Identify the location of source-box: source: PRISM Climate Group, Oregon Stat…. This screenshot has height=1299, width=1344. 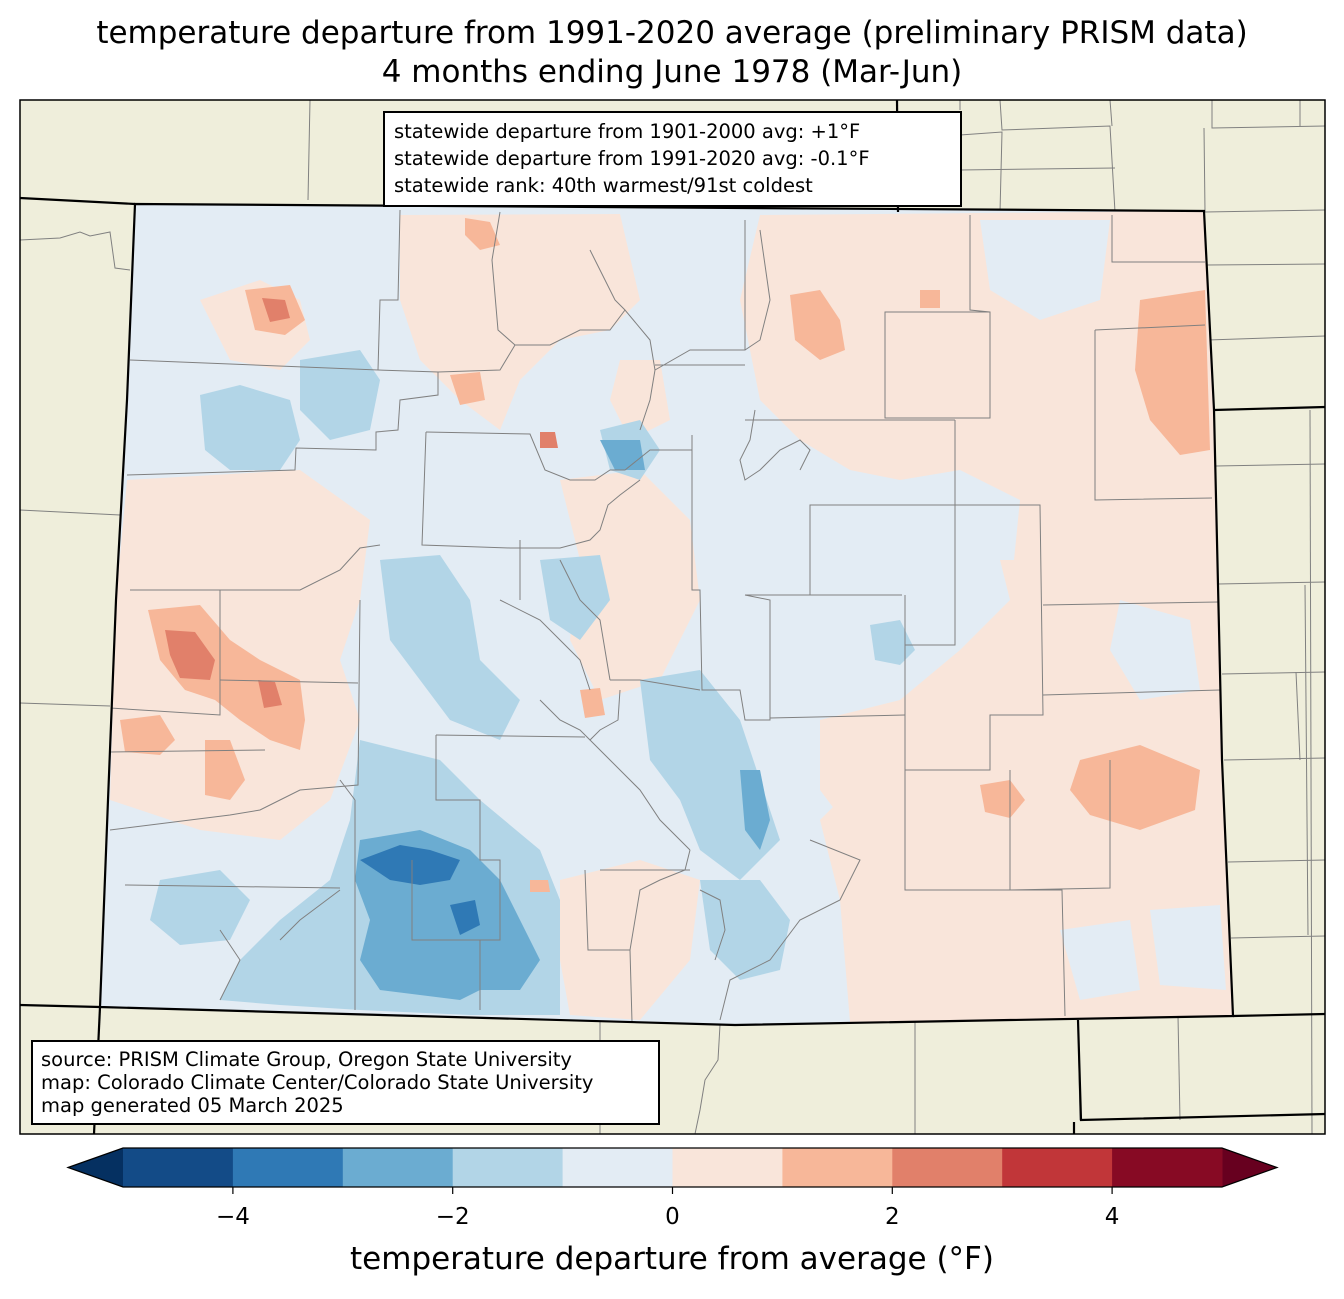
(345, 1082).